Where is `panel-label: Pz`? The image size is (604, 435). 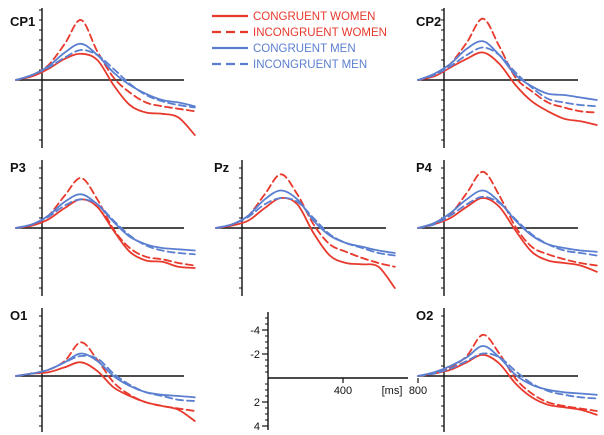 panel-label: Pz is located at coordinates (222, 167).